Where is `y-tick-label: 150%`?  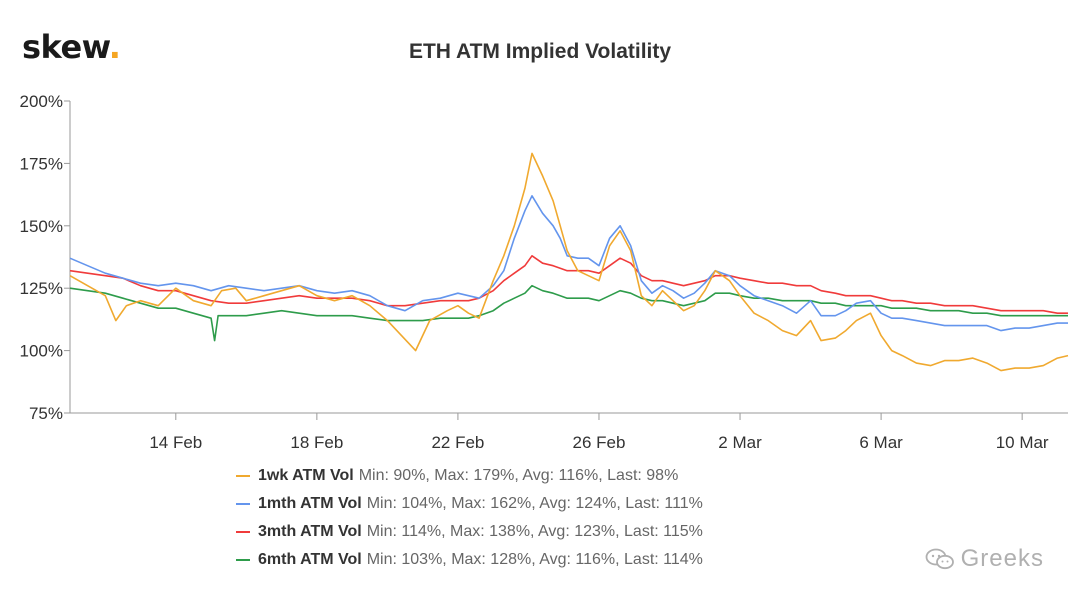
y-tick-label: 150% is located at coordinates (41, 226).